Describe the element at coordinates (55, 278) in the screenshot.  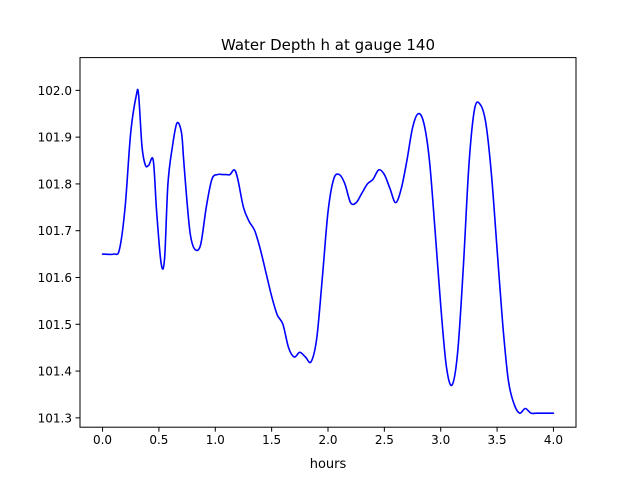
I see `y-tick-label: 101.6` at that location.